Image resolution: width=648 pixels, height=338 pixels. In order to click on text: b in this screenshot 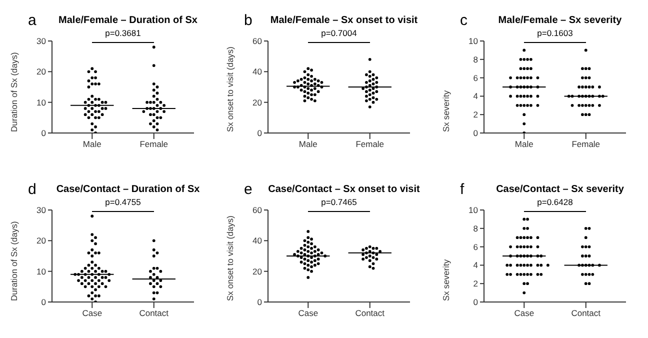, I will do `click(248, 20)`.